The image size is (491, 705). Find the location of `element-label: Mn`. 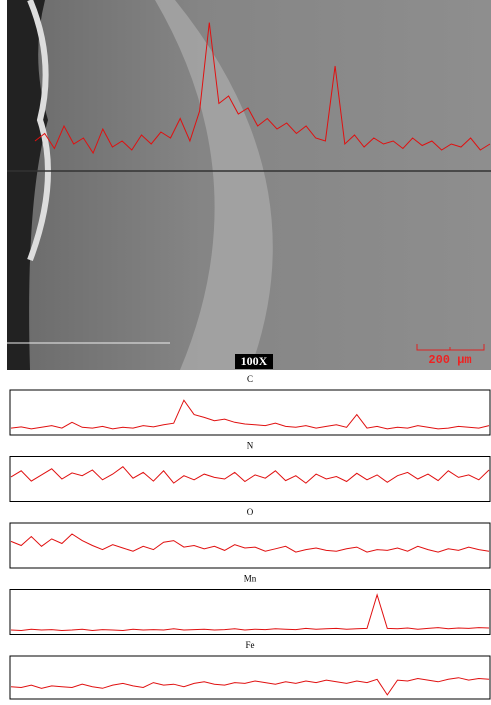

element-label: Mn is located at coordinates (250, 579).